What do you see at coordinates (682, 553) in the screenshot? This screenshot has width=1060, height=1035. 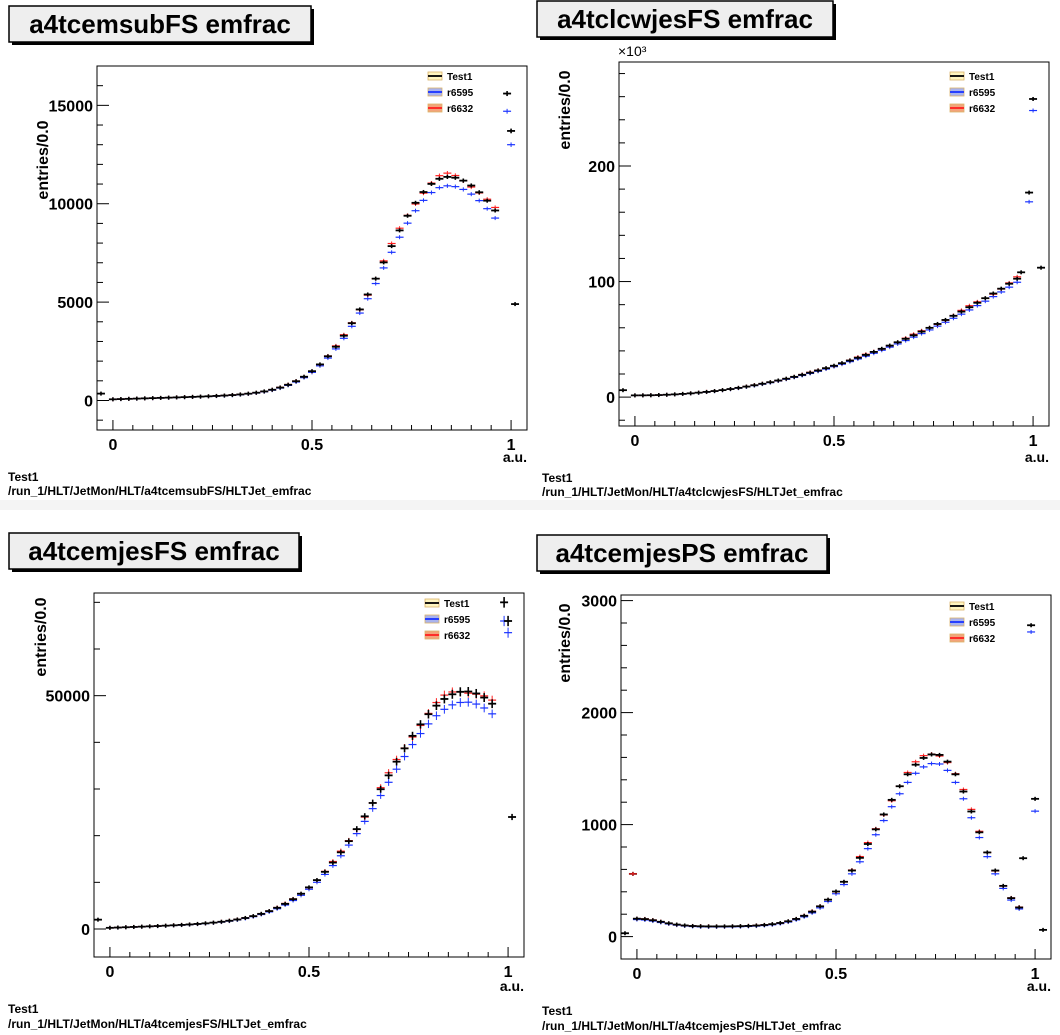 I see `panel-3-title: a4tcemjesPS emfrac` at bounding box center [682, 553].